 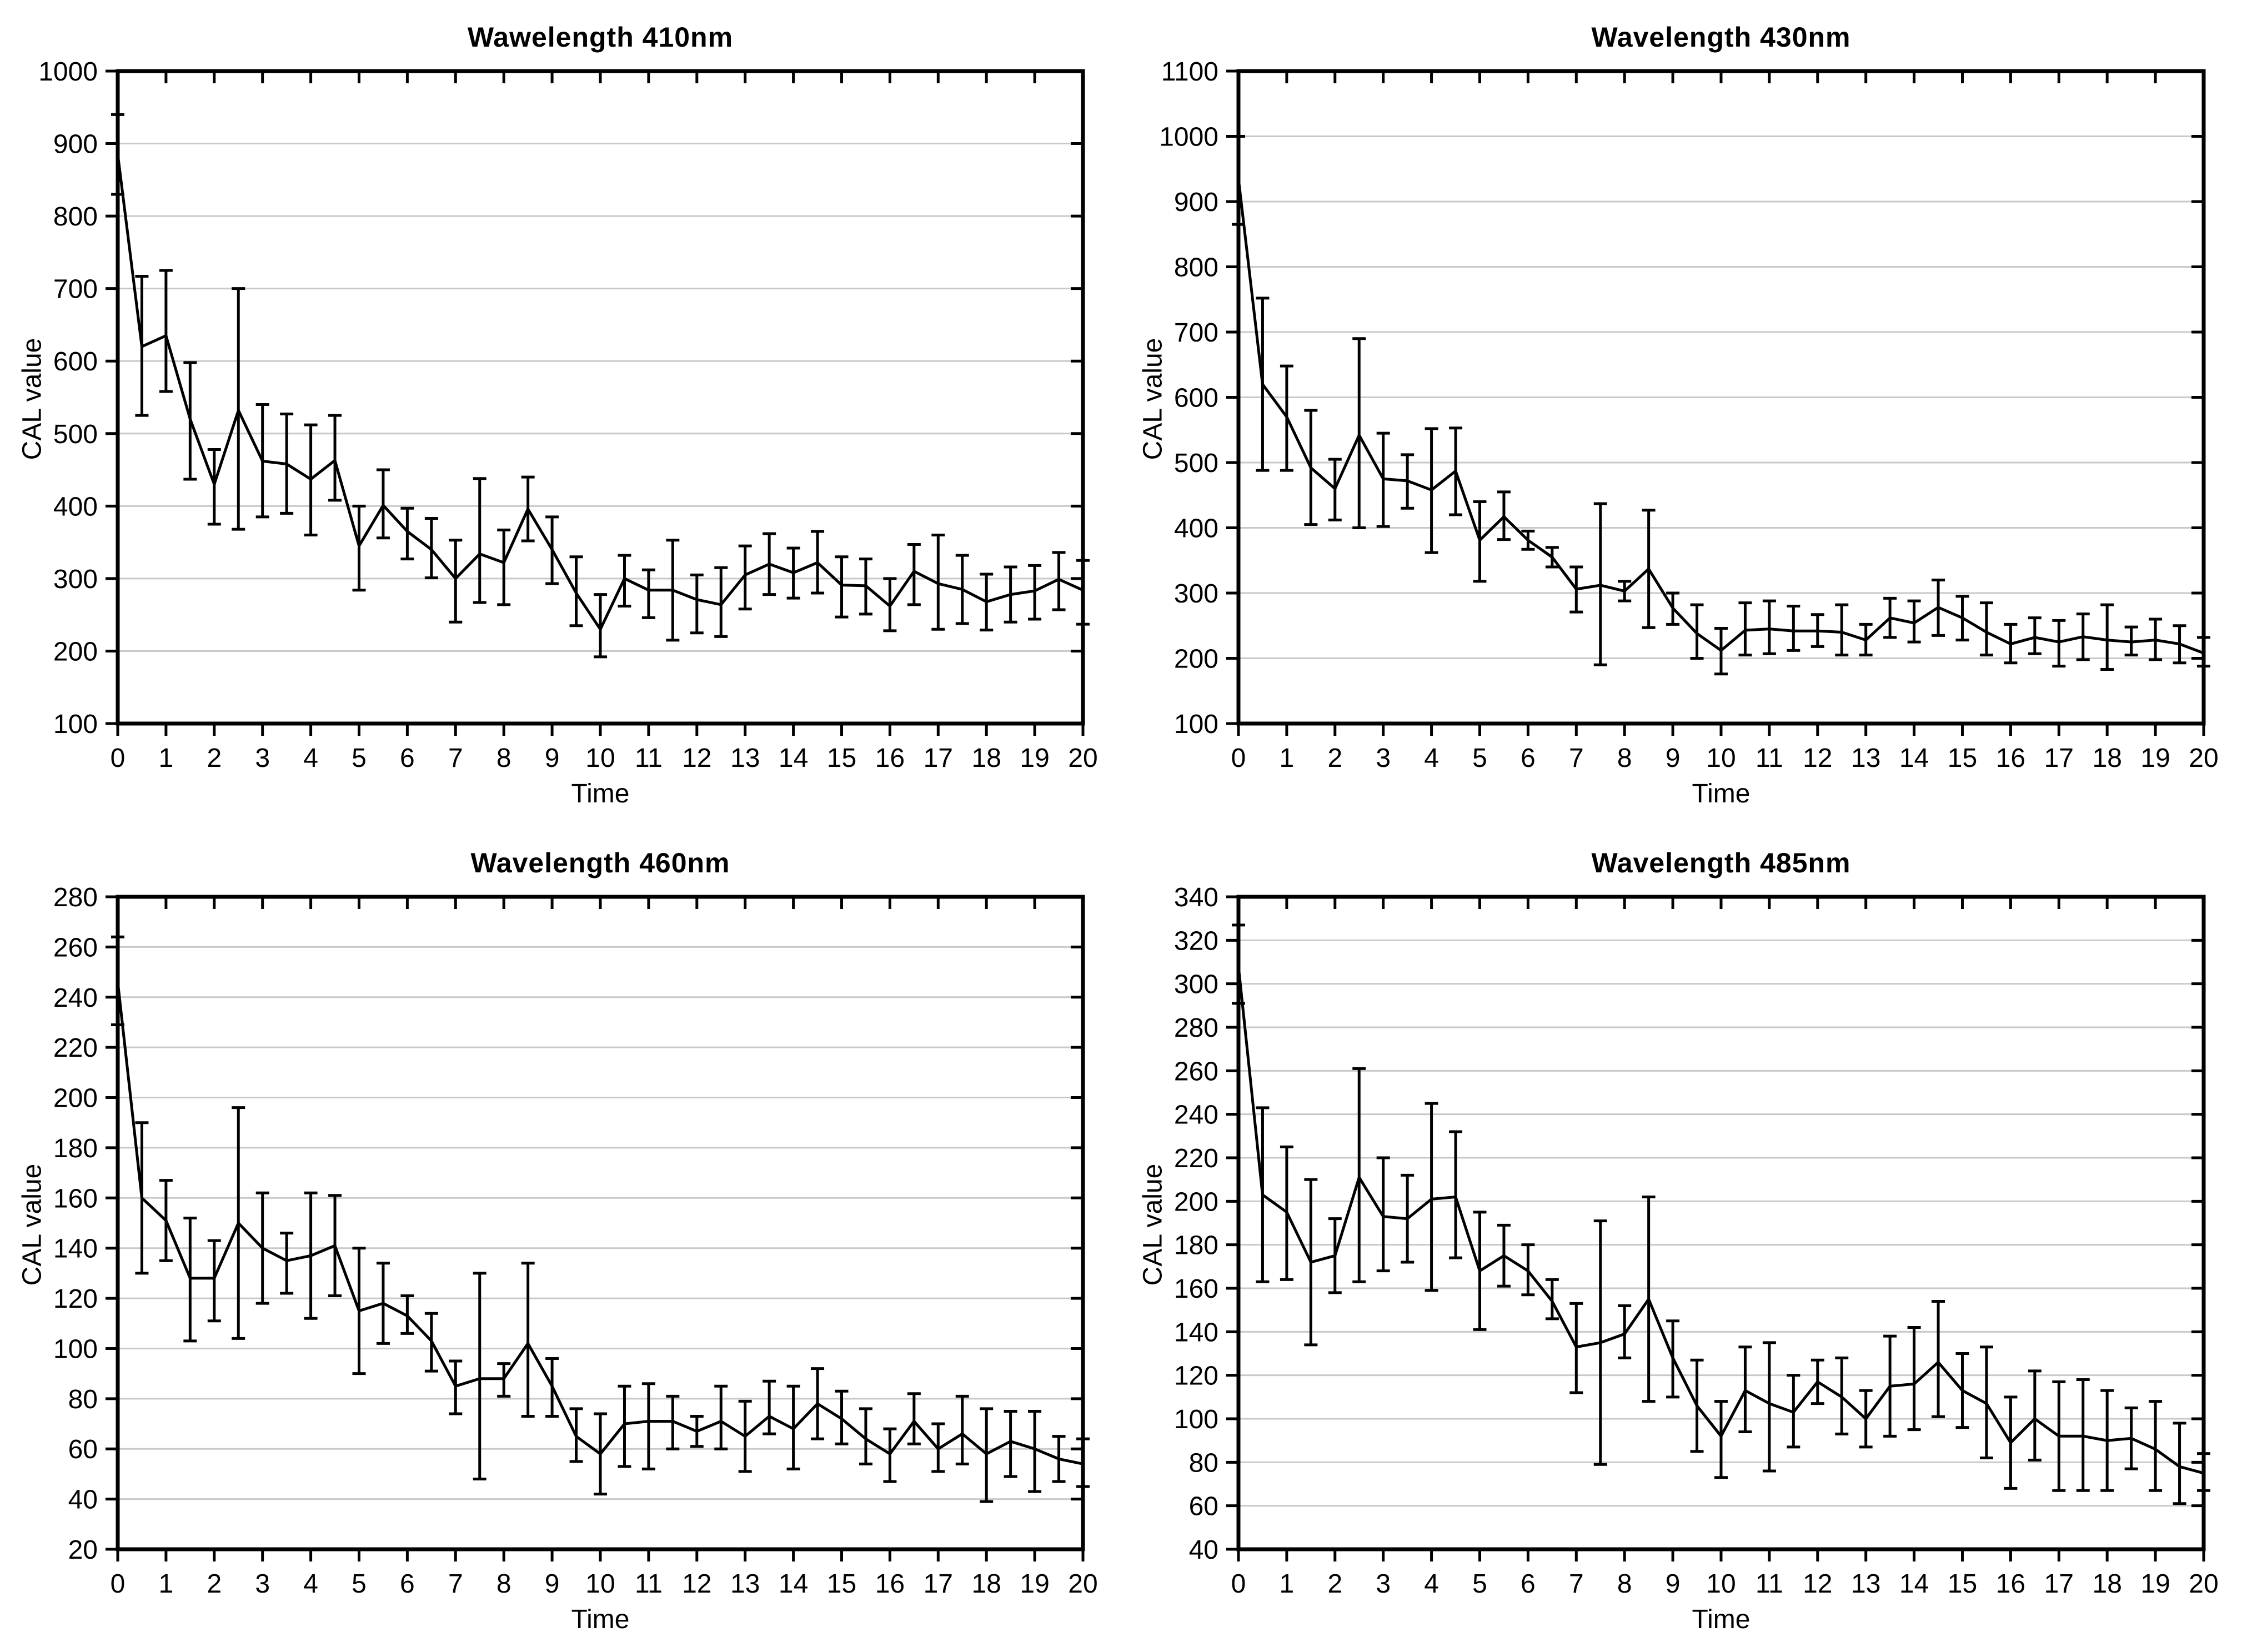 I want to click on y-tick-label: 600, so click(x=75, y=361).